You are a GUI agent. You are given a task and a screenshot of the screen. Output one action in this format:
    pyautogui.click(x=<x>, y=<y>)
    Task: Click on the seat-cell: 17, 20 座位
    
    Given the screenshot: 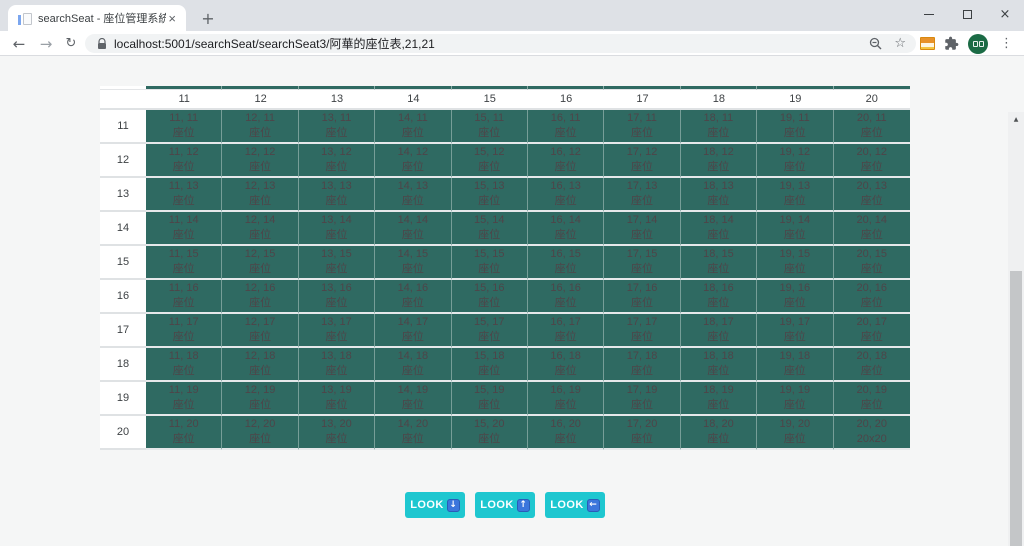 What is the action you would take?
    pyautogui.click(x=642, y=433)
    